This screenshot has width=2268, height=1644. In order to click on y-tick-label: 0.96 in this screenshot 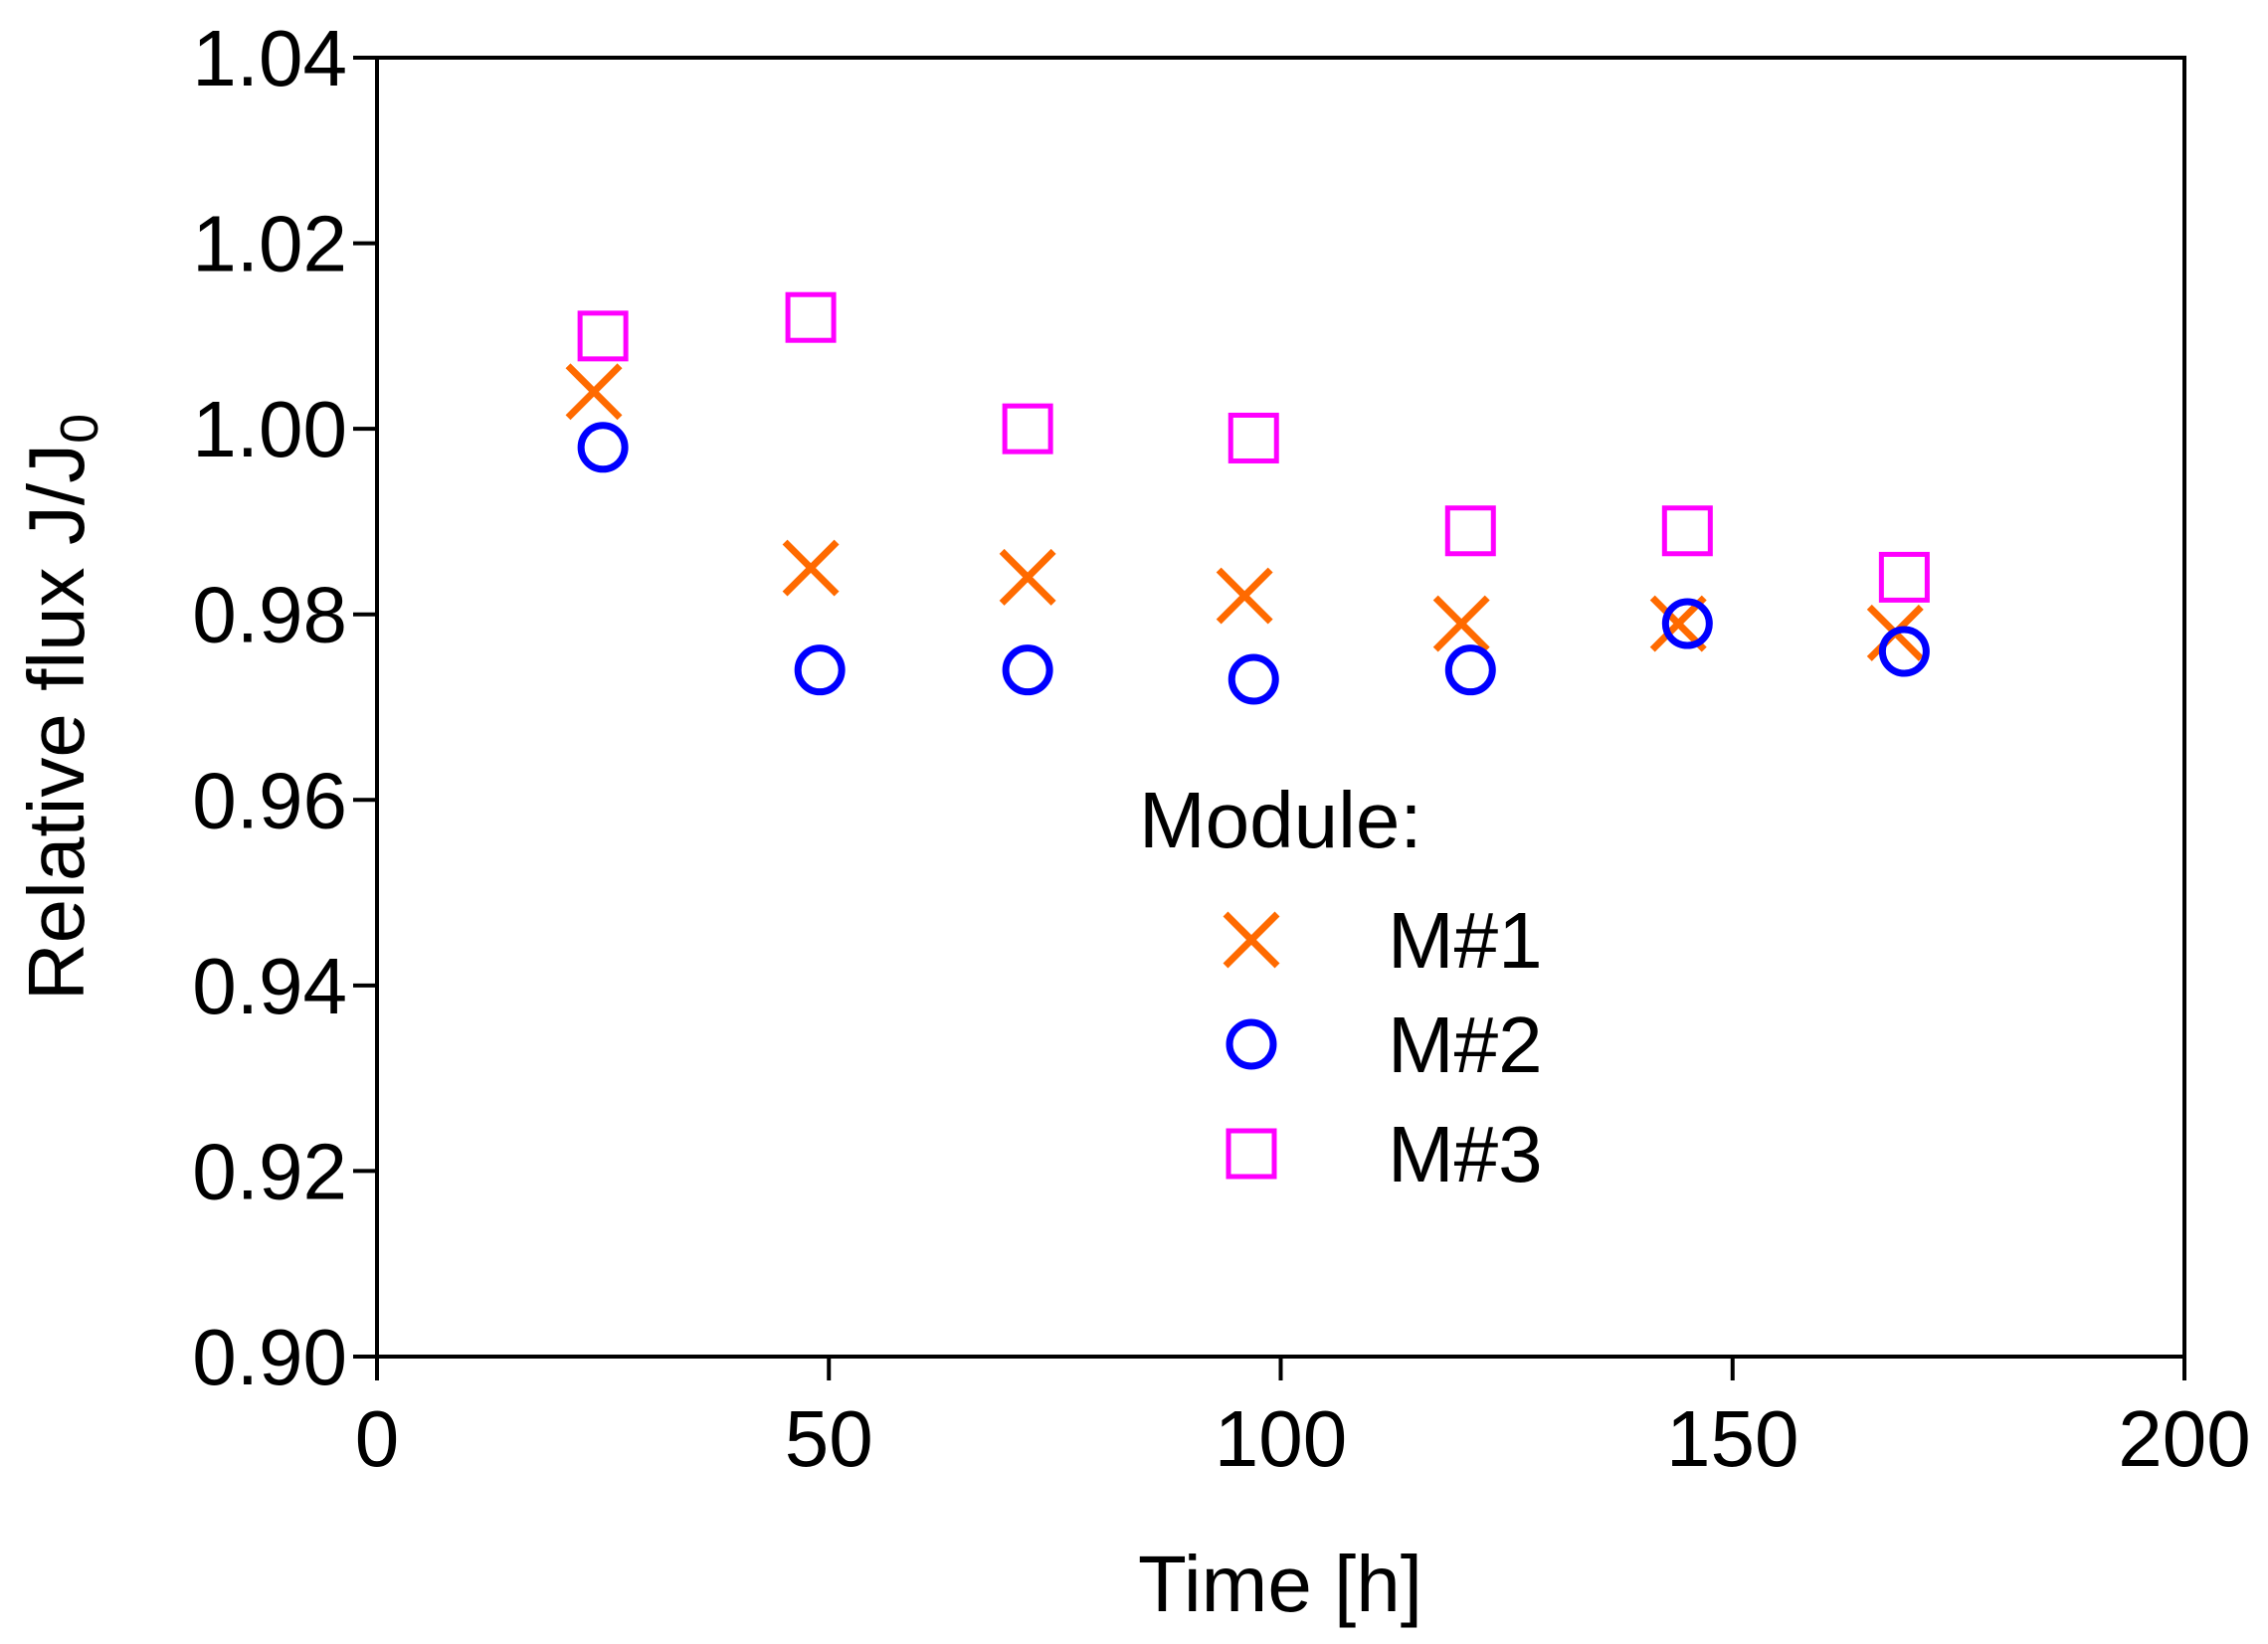, I will do `click(269, 800)`.